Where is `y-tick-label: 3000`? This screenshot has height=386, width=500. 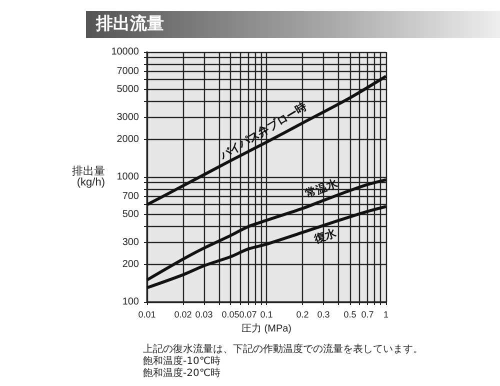 y-tick-label: 3000 is located at coordinates (128, 117).